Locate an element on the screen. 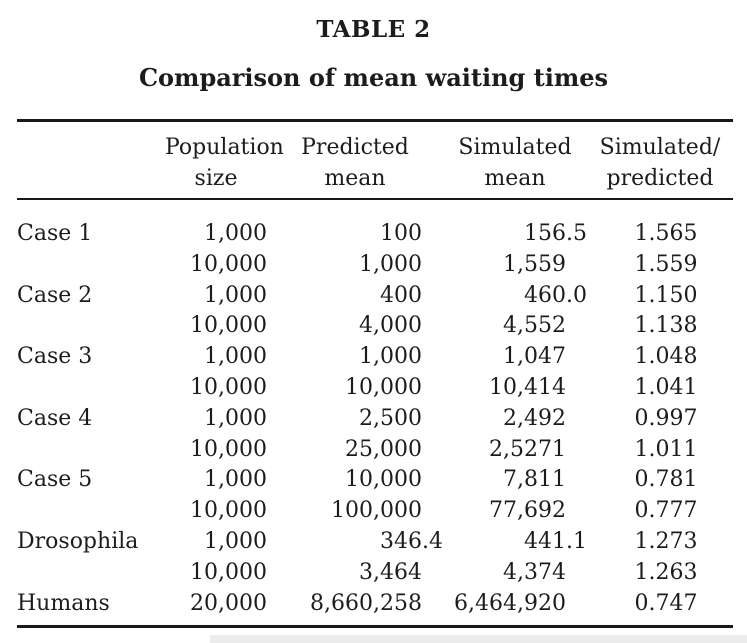 The image size is (747, 643). ratio-value: 0.997 is located at coordinates (666, 418).